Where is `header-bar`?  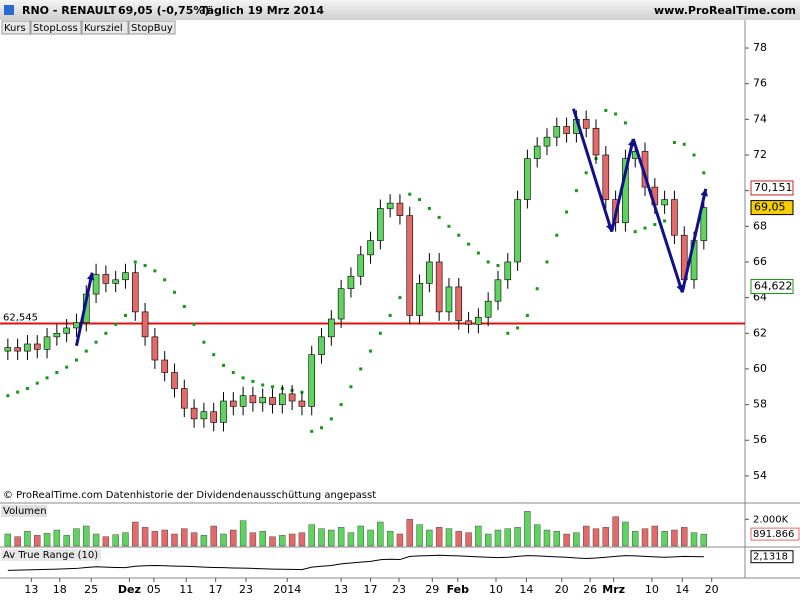
header-bar is located at coordinates (400, 10).